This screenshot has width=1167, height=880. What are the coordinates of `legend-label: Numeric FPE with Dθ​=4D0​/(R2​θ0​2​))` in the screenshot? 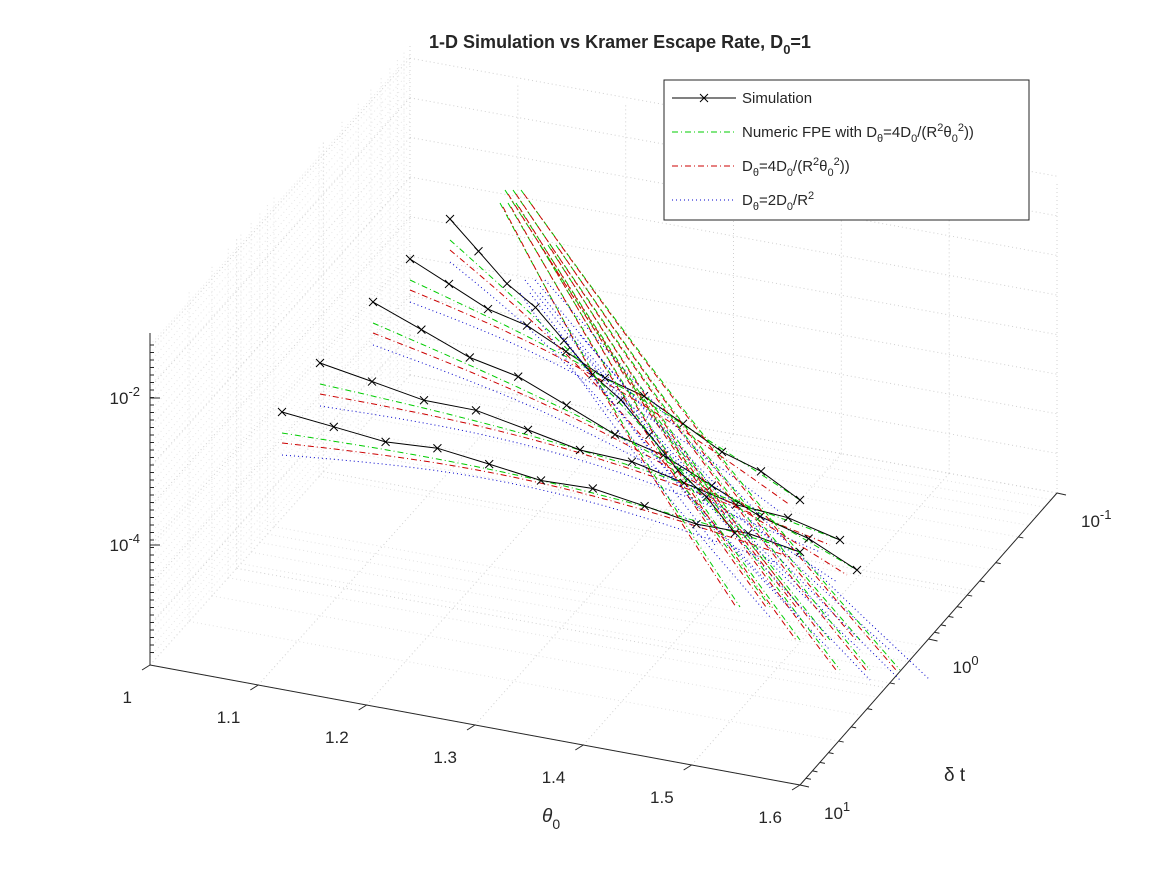 It's located at (858, 133).